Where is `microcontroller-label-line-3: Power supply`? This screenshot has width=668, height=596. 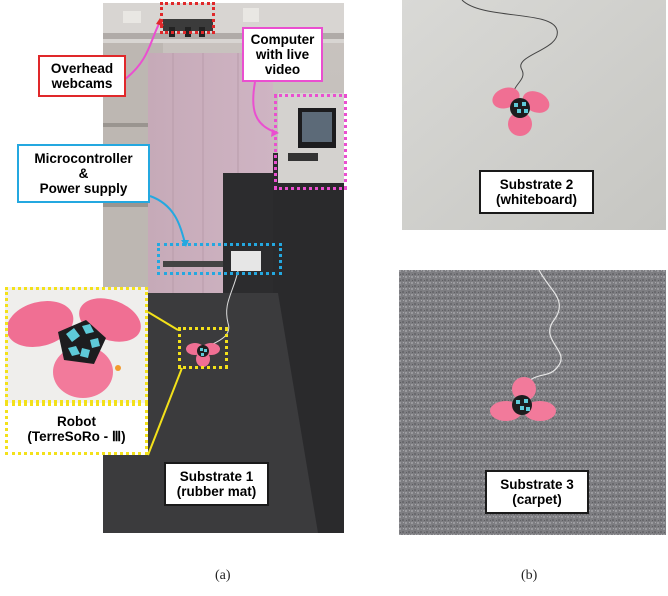 microcontroller-label-line-3: Power supply is located at coordinates (83, 188).